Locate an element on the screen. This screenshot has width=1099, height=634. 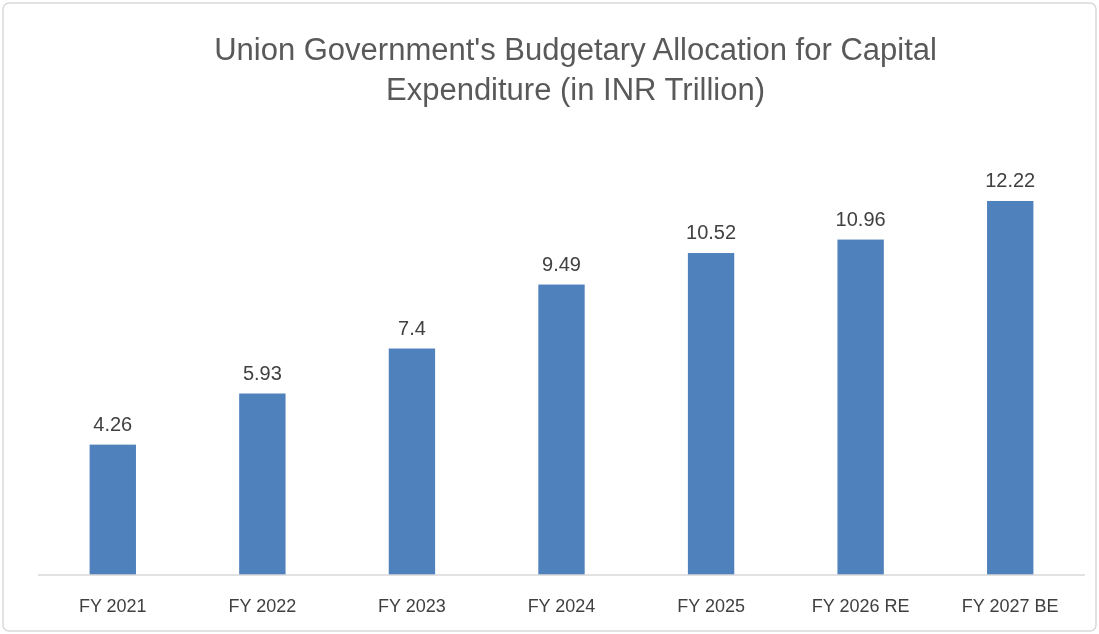
data-label: 7.4 is located at coordinates (412, 327).